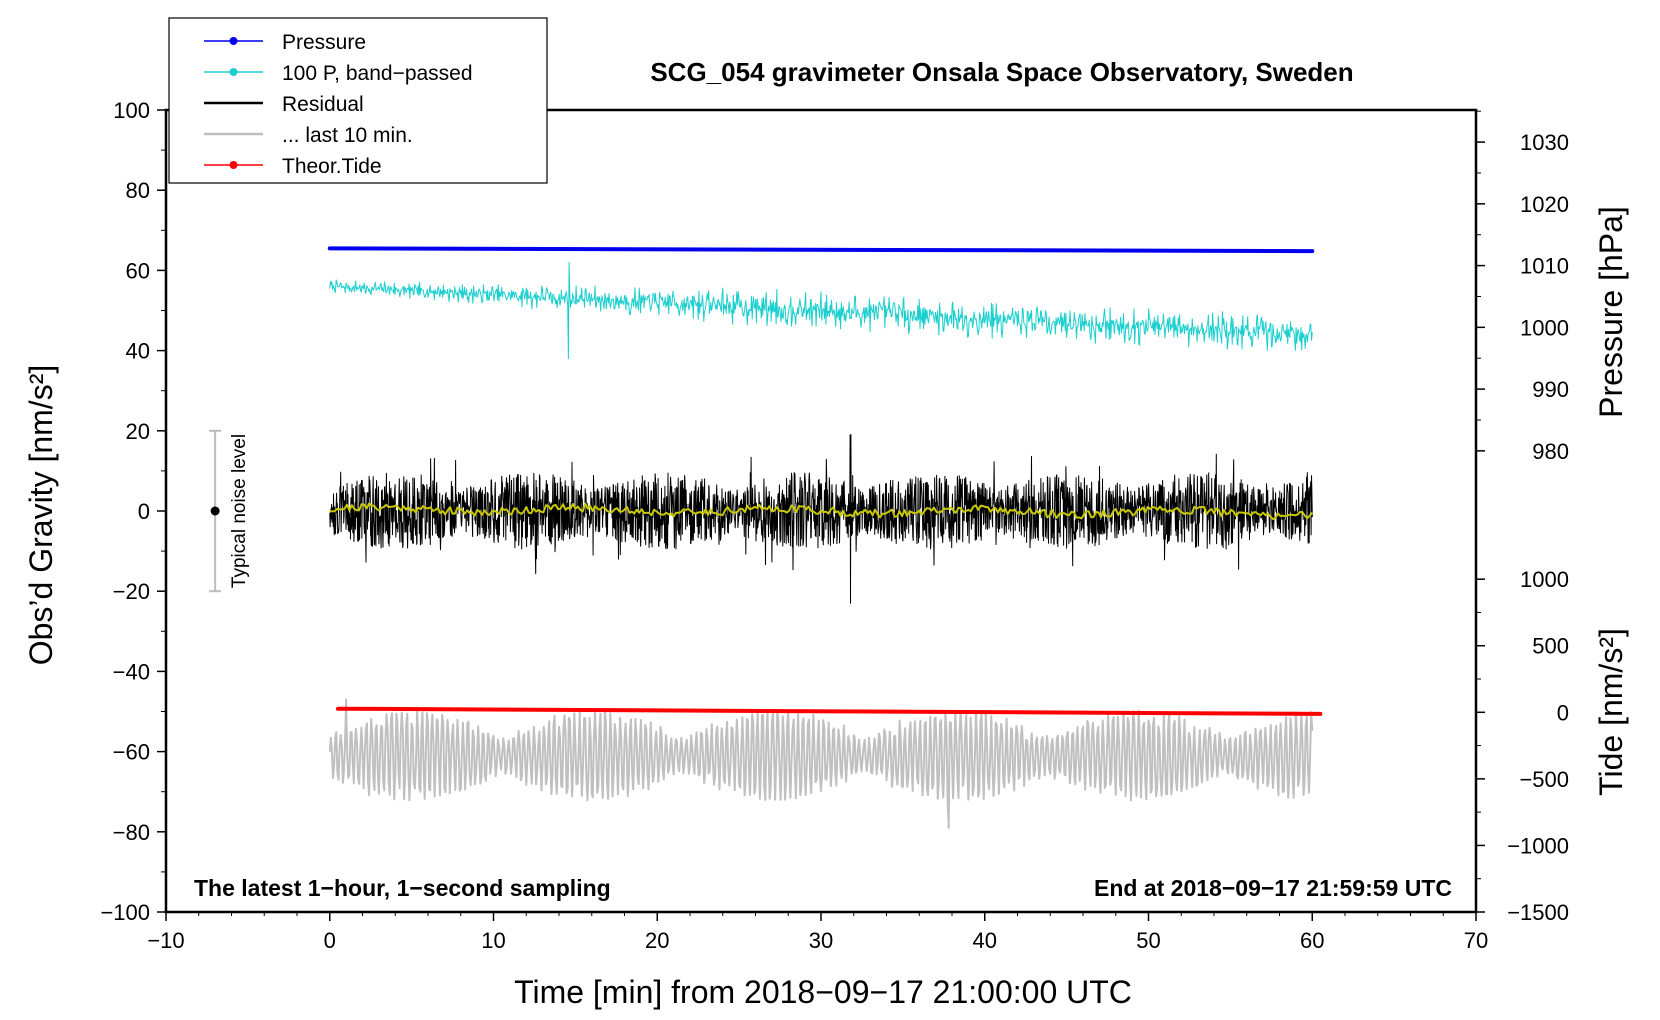 The height and width of the screenshot is (1020, 1660). Describe the element at coordinates (131, 591) in the screenshot. I see `y-tick-label: −20` at that location.